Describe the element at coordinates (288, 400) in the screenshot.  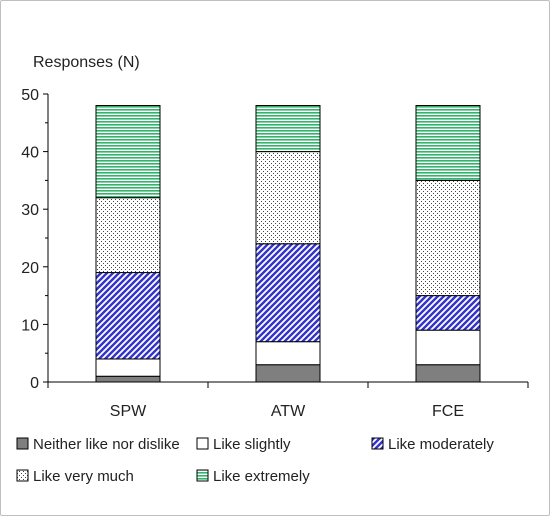
I see `x-axis: SPW ATW FCE` at that location.